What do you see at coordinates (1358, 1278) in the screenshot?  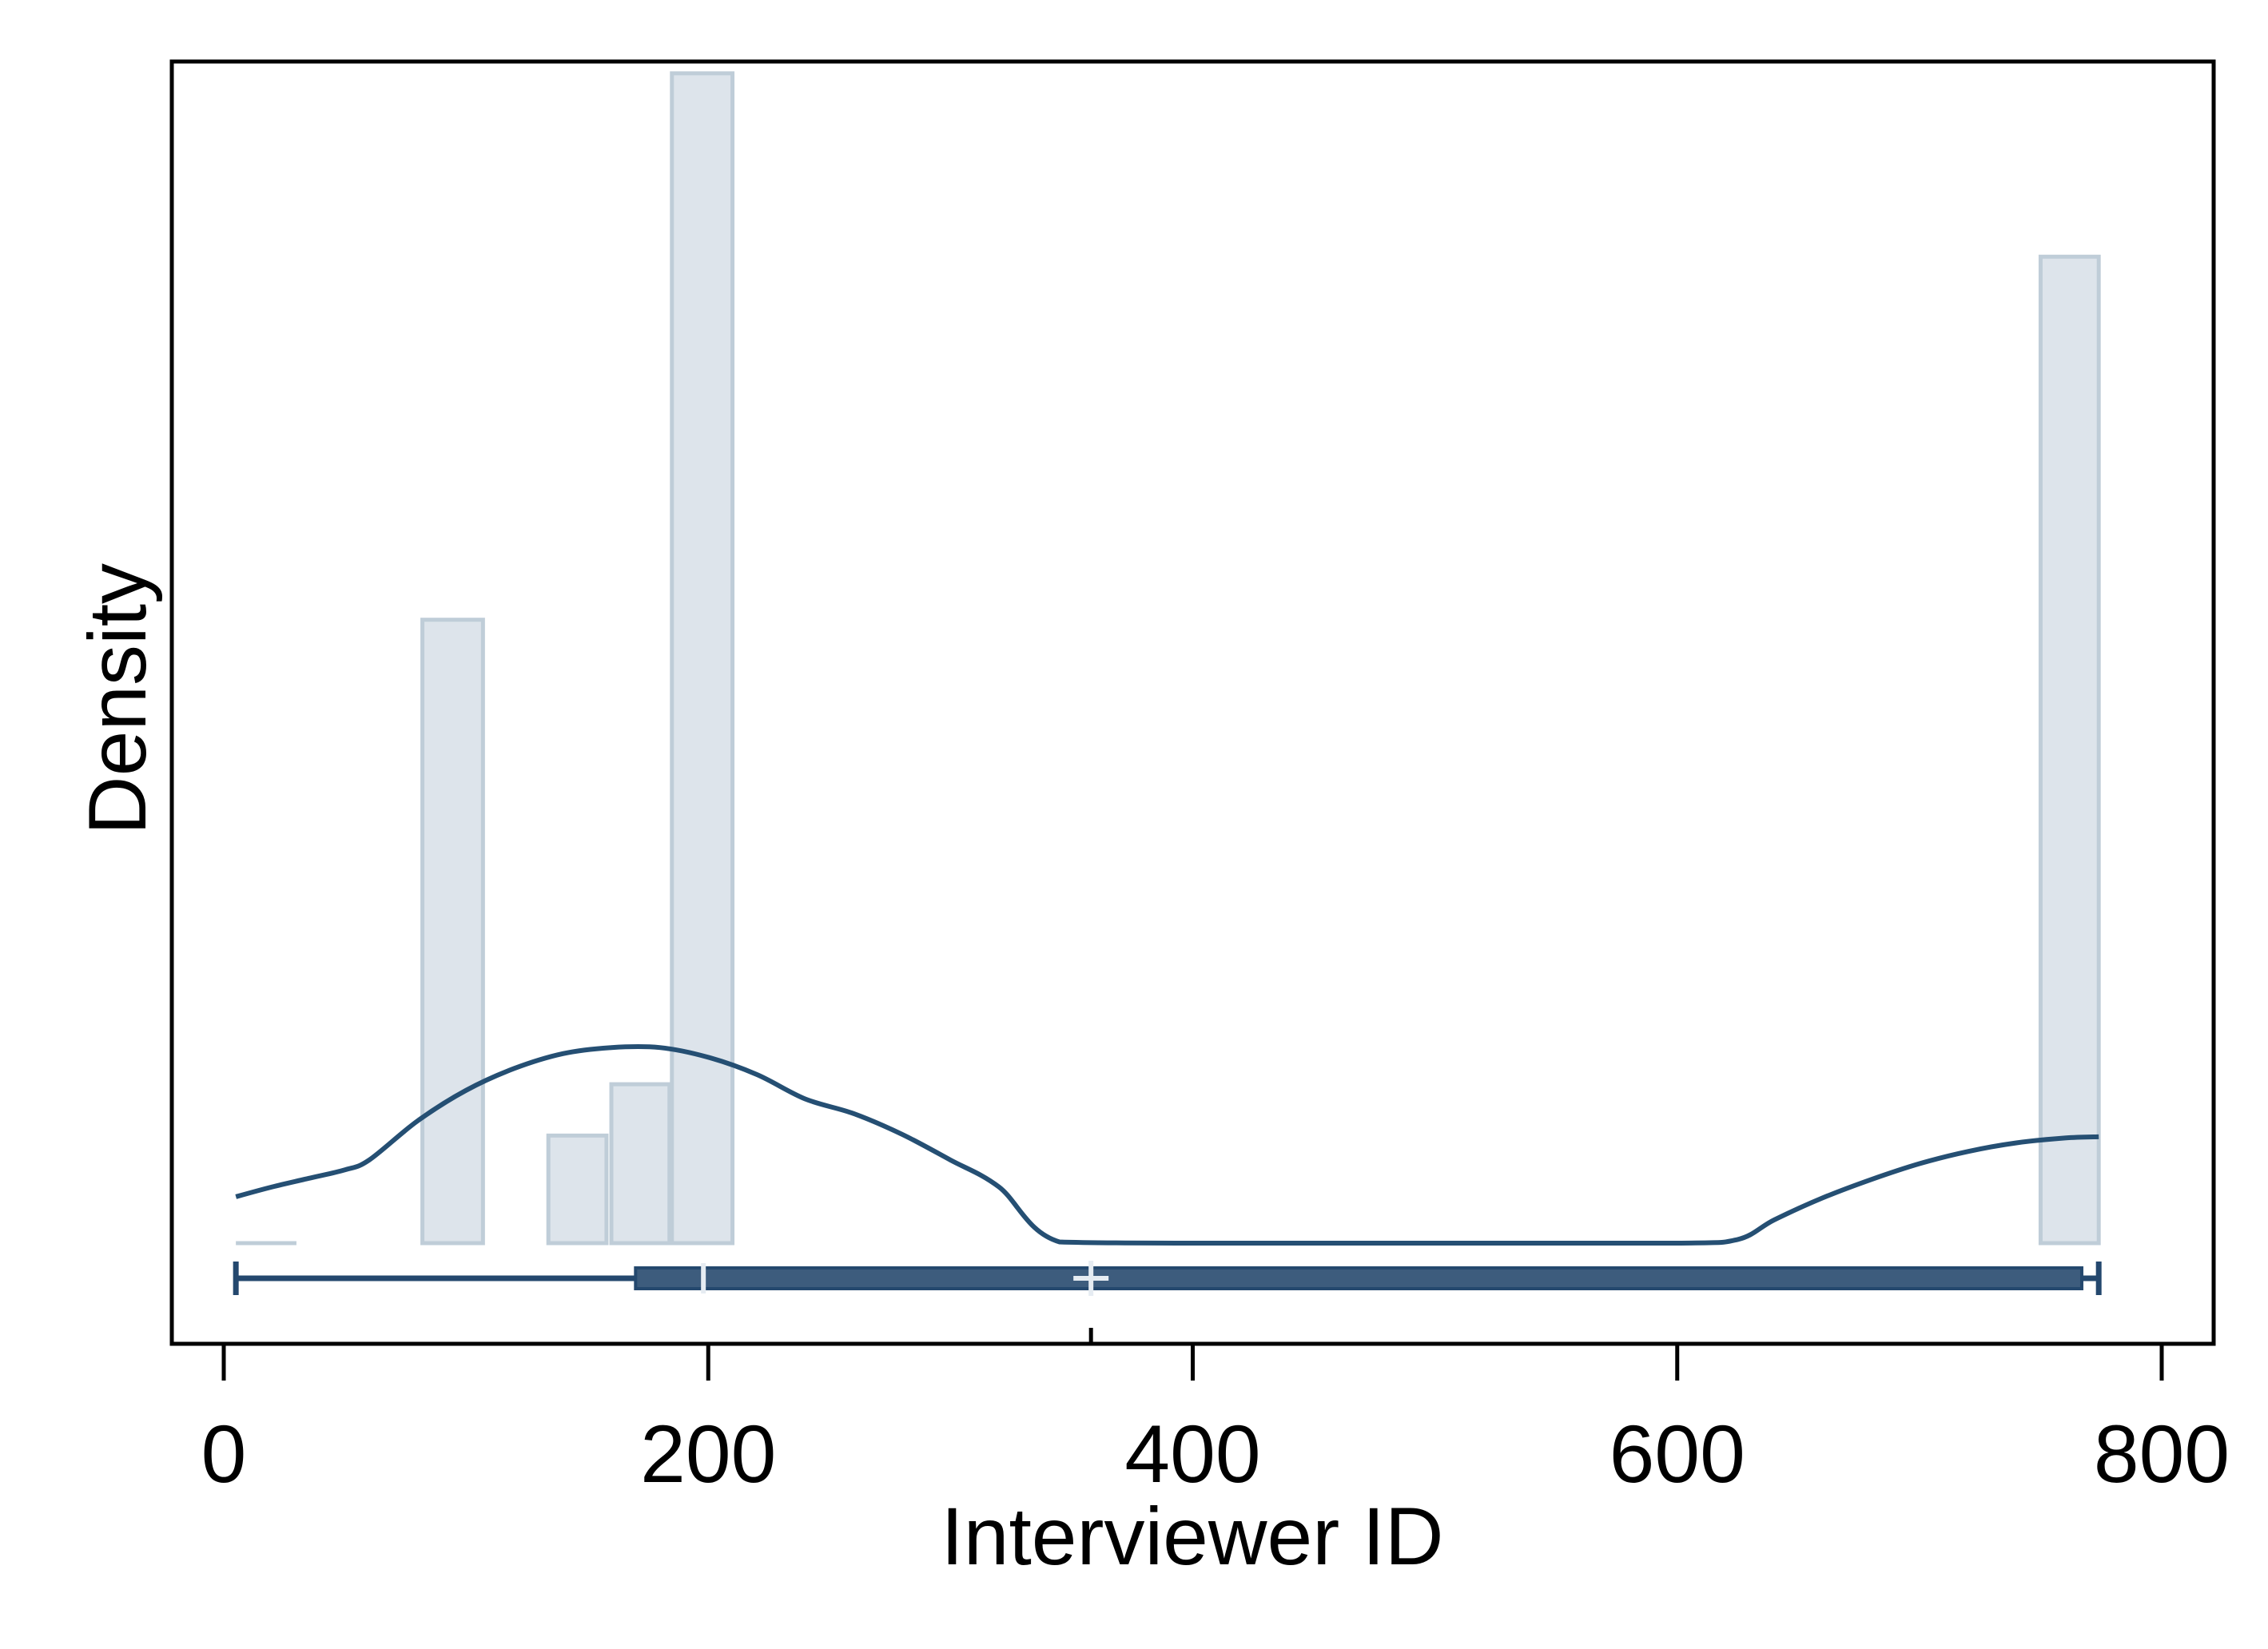 I see `boxplot-box` at bounding box center [1358, 1278].